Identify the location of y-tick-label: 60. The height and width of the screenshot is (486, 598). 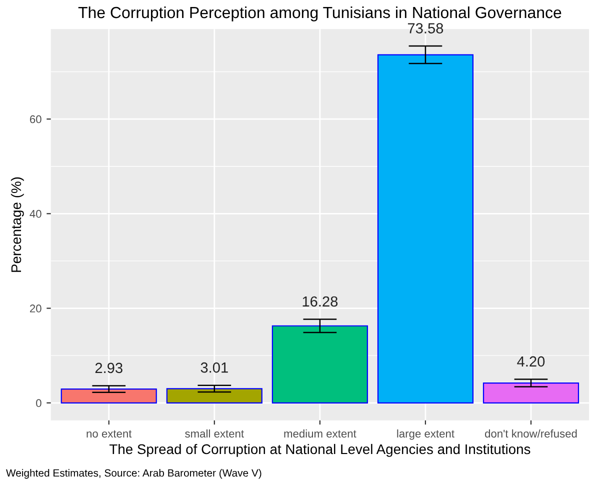
(36, 119).